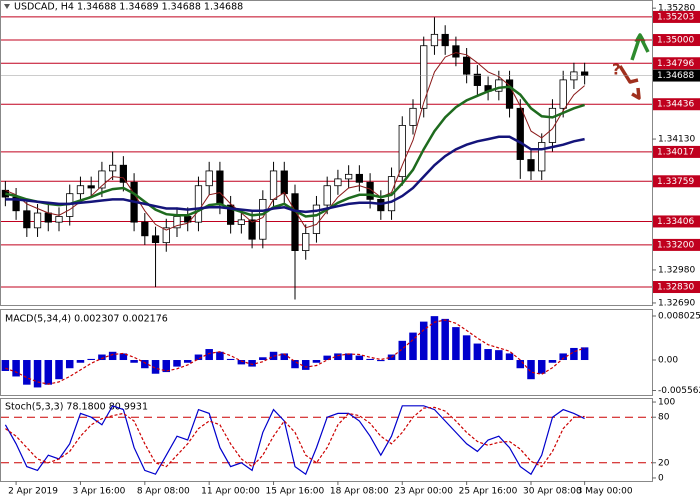 Image resolution: width=700 pixels, height=500 pixels. I want to click on x-tick-label: 25 Apr 16:00, so click(488, 492).